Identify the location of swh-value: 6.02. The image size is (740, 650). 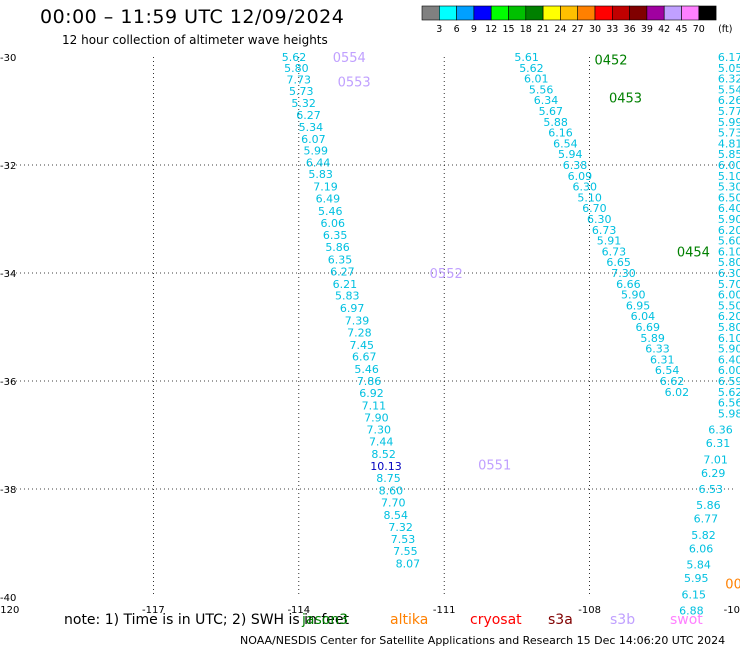
(677, 392).